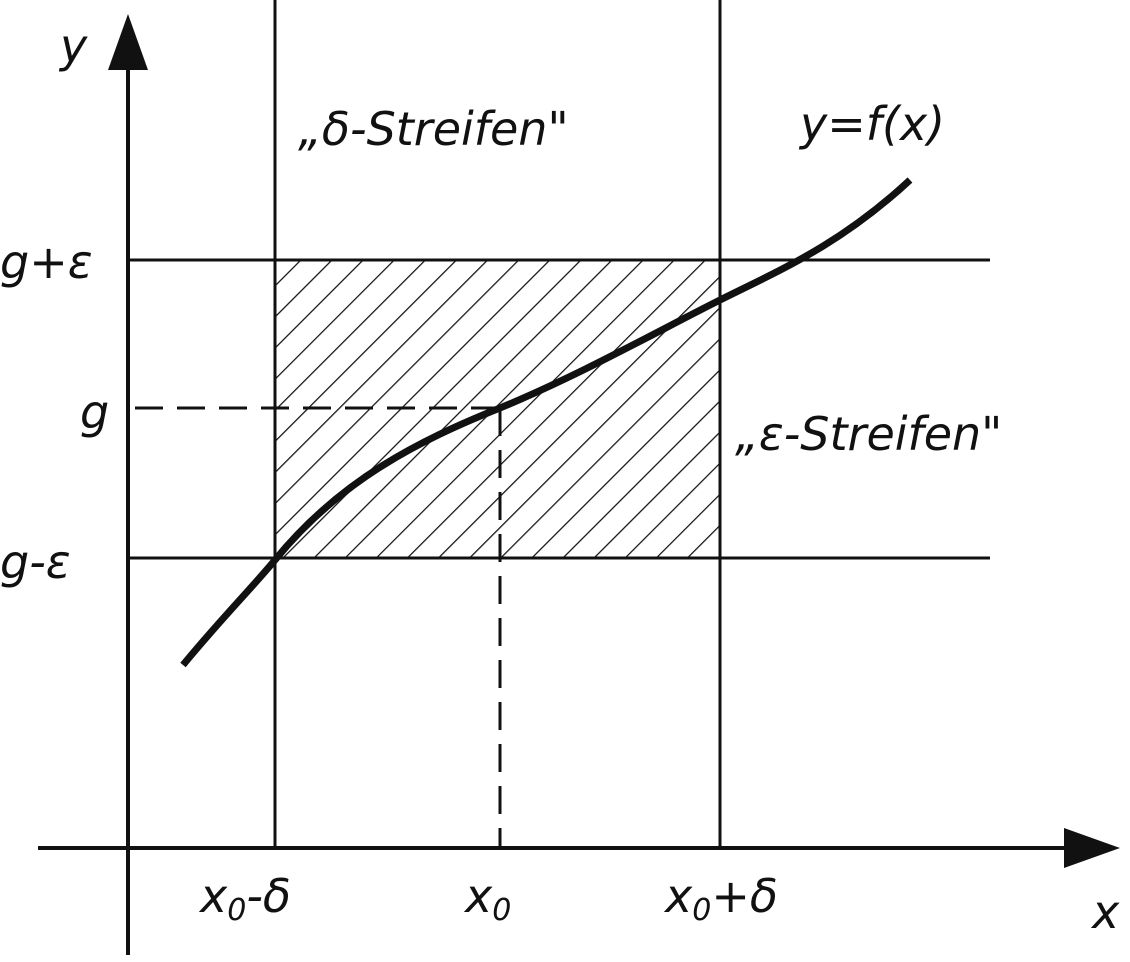 Image resolution: width=1130 pixels, height=962 pixels. Describe the element at coordinates (94, 412) in the screenshot. I see `tick-g: g` at that location.